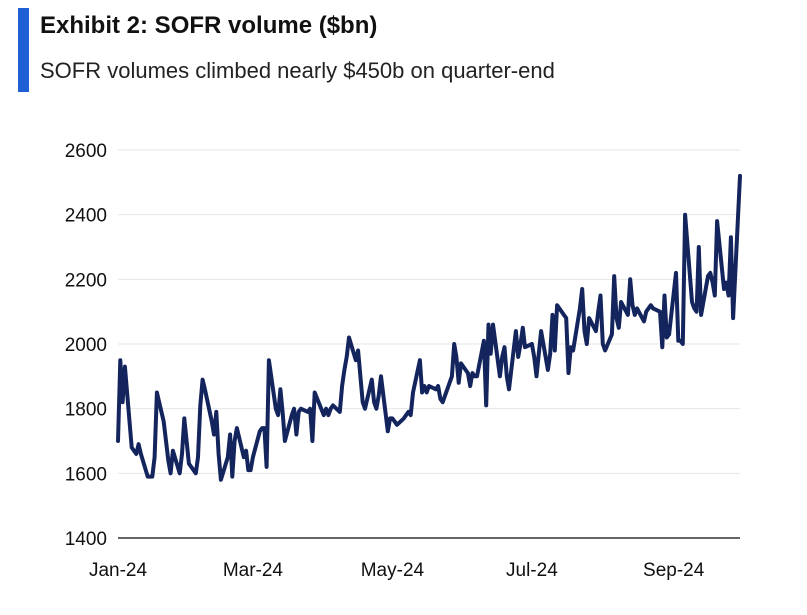  Describe the element at coordinates (86, 280) in the screenshot. I see `y-tick-label: 2200` at that location.